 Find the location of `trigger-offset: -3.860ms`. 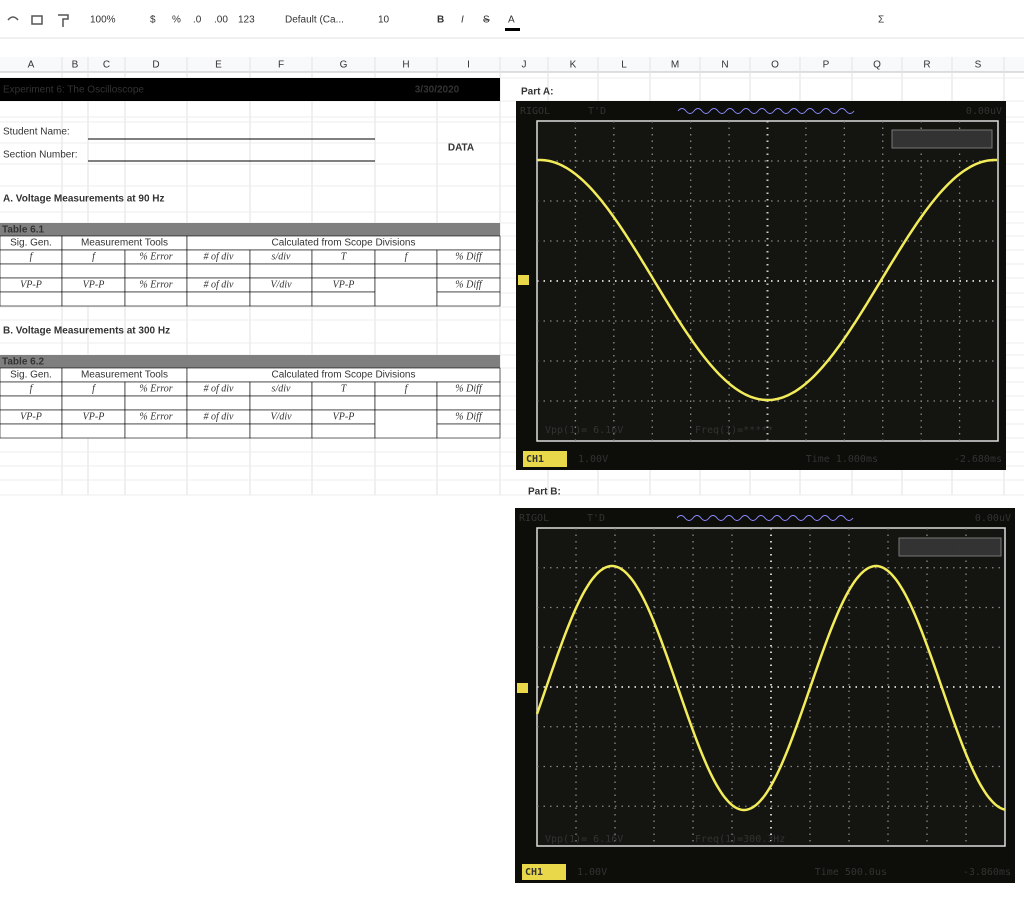

trigger-offset: -3.860ms is located at coordinates (987, 872).